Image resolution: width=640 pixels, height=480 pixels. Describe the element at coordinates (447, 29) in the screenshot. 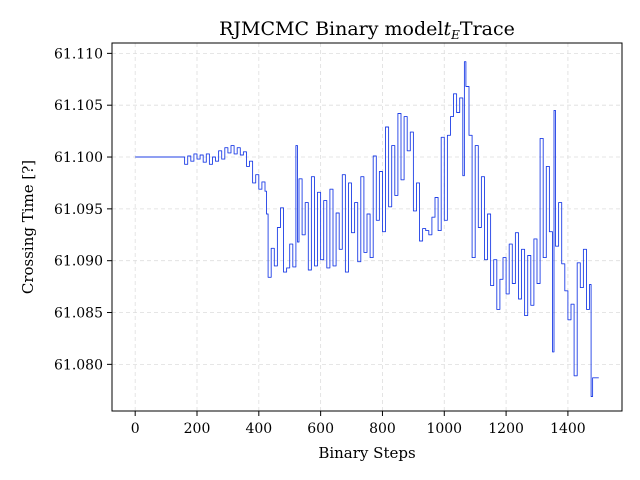

I see `chart-title-math: t` at that location.